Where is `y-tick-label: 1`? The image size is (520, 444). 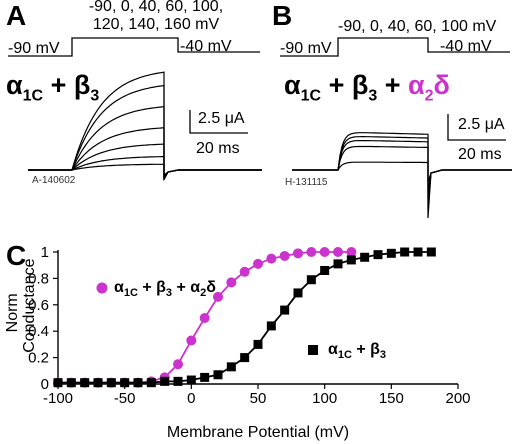 y-tick-label: 1 is located at coordinates (45, 252).